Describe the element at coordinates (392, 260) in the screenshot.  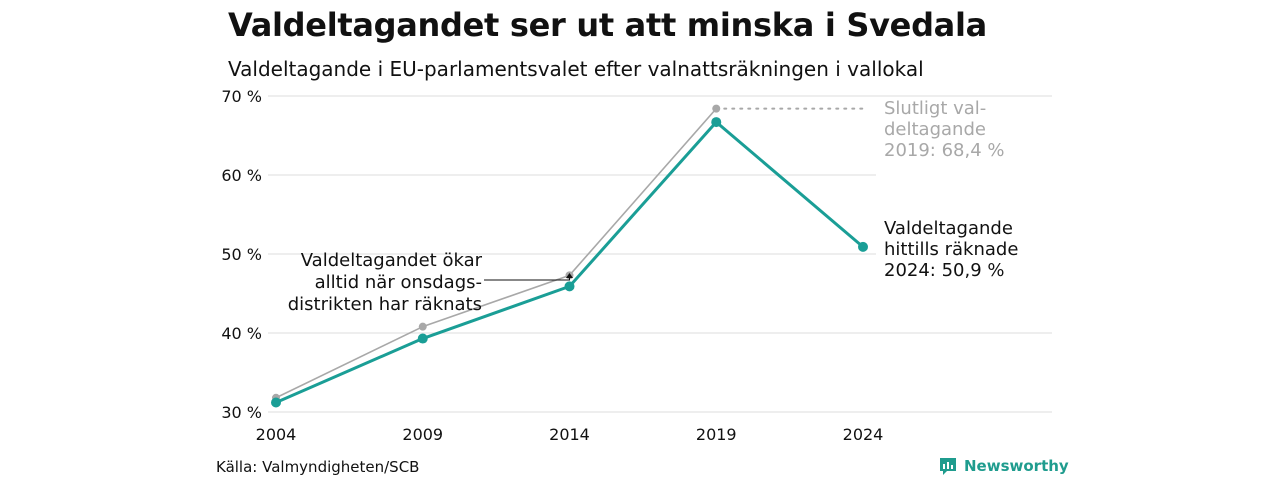
I see `note-annotation: Valdeltagandet ökar` at that location.